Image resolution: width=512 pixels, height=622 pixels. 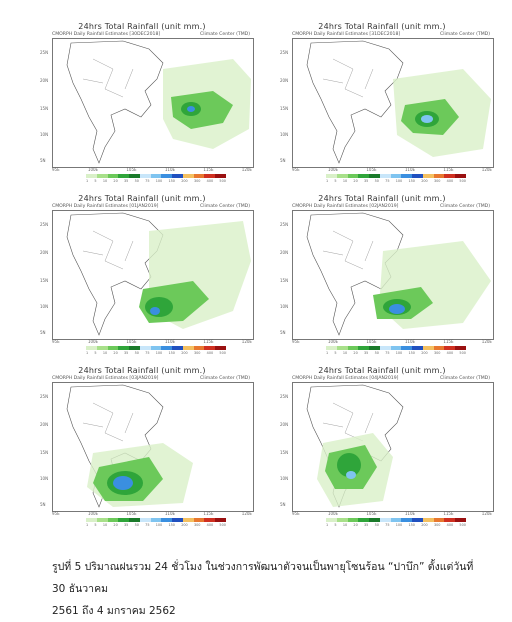 What do you see at coordinates (284, 424) in the screenshot?
I see `lat-label: 20N` at bounding box center [284, 424].